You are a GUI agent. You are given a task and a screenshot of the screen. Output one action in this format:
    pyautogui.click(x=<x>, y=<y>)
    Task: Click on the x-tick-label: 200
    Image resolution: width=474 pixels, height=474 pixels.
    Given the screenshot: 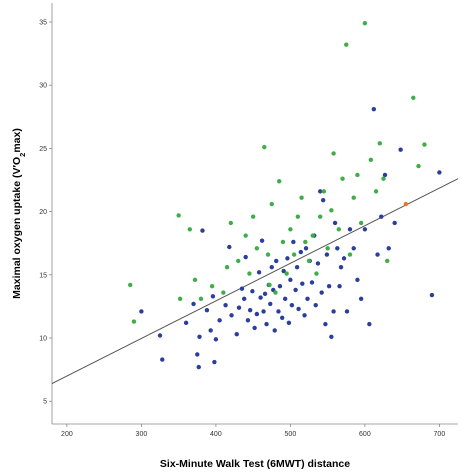 What is the action you would take?
    pyautogui.click(x=67, y=434)
    